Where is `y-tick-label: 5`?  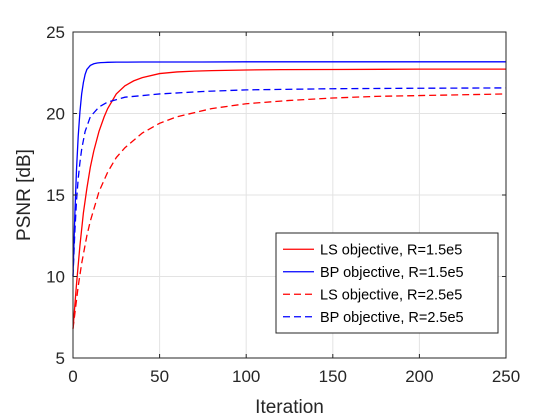 y-tick-label: 5 is located at coordinates (60, 358).